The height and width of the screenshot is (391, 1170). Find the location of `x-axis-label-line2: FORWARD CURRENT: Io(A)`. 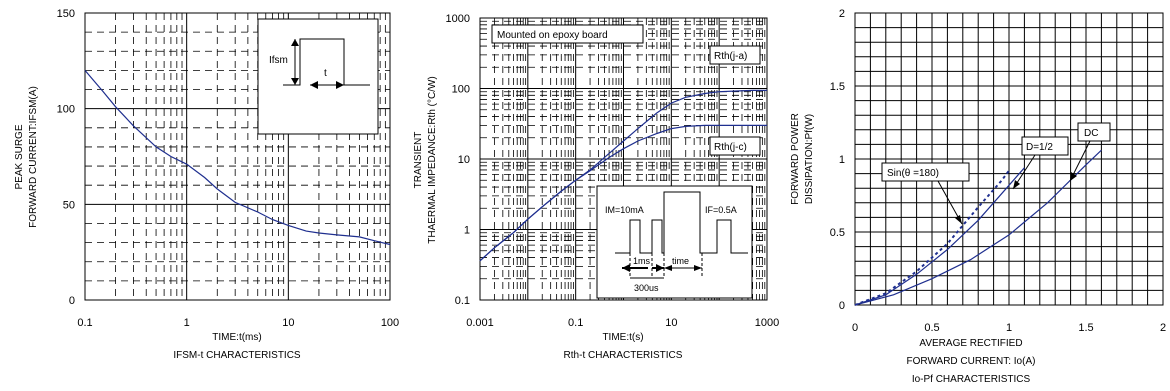

x-axis-label-line2: FORWARD CURRENT: Io(A) is located at coordinates (971, 361).